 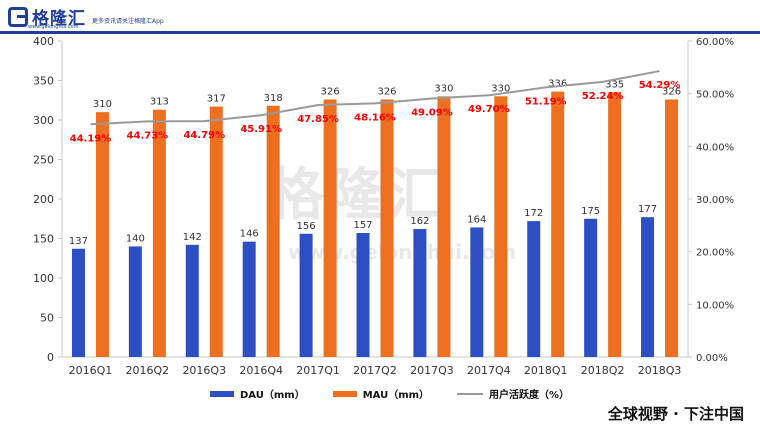 I want to click on data-label-dau: 162, so click(x=419, y=221).